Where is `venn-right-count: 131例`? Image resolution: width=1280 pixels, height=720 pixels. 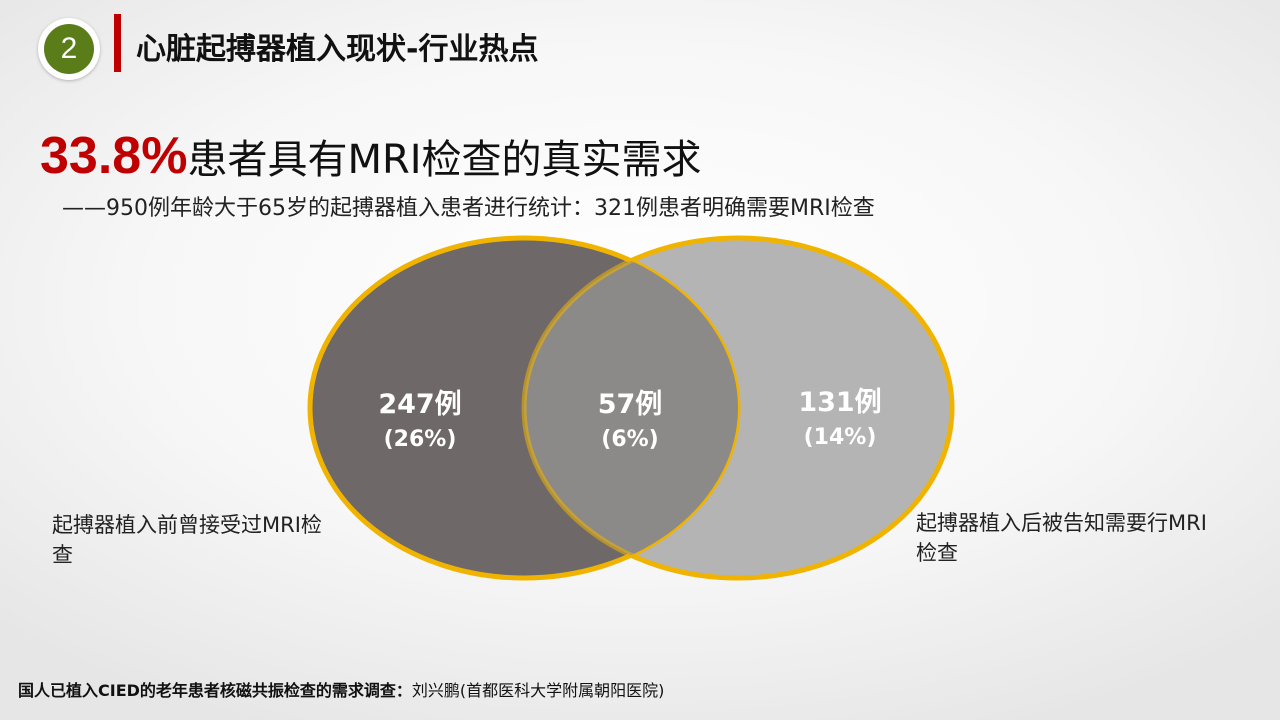
venn-right-count: 131例 is located at coordinates (840, 402).